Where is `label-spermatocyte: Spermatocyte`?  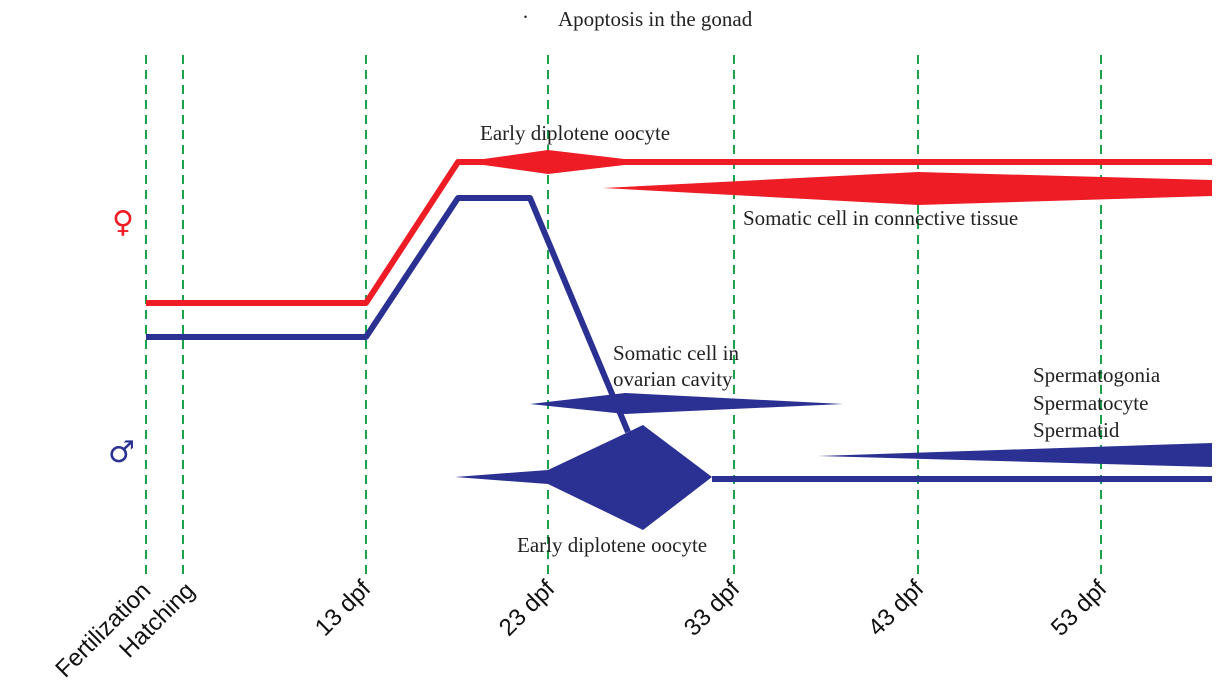
label-spermatocyte: Spermatocyte is located at coordinates (1090, 403).